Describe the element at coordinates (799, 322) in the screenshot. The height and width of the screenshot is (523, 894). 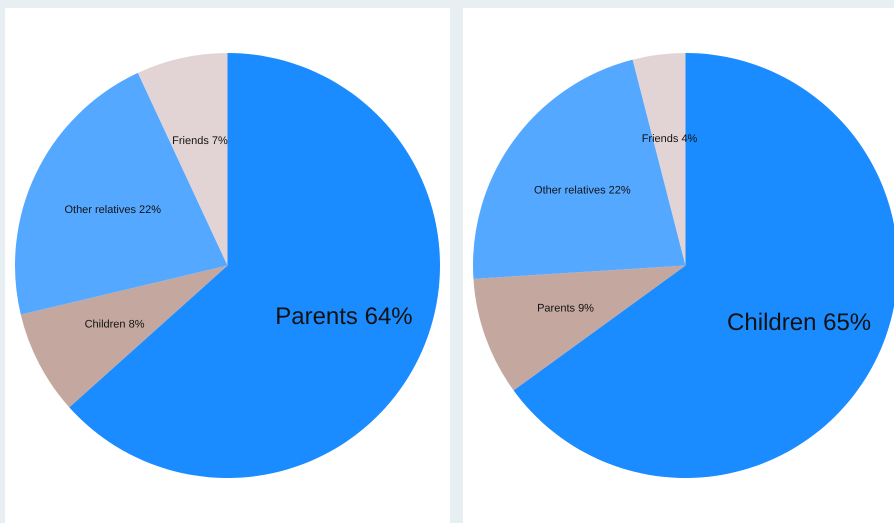
I see `slice-label: Children 65%` at that location.